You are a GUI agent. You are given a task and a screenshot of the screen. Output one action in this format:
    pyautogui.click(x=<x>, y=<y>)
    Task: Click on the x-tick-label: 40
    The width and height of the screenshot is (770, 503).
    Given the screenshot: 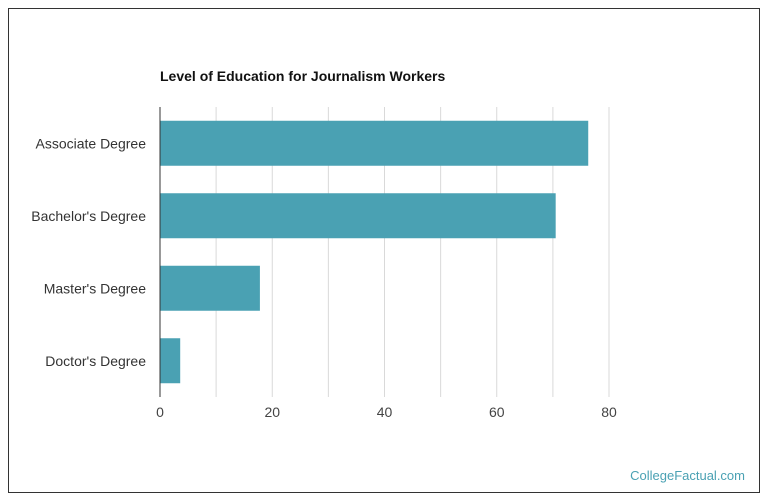 What is the action you would take?
    pyautogui.click(x=385, y=412)
    